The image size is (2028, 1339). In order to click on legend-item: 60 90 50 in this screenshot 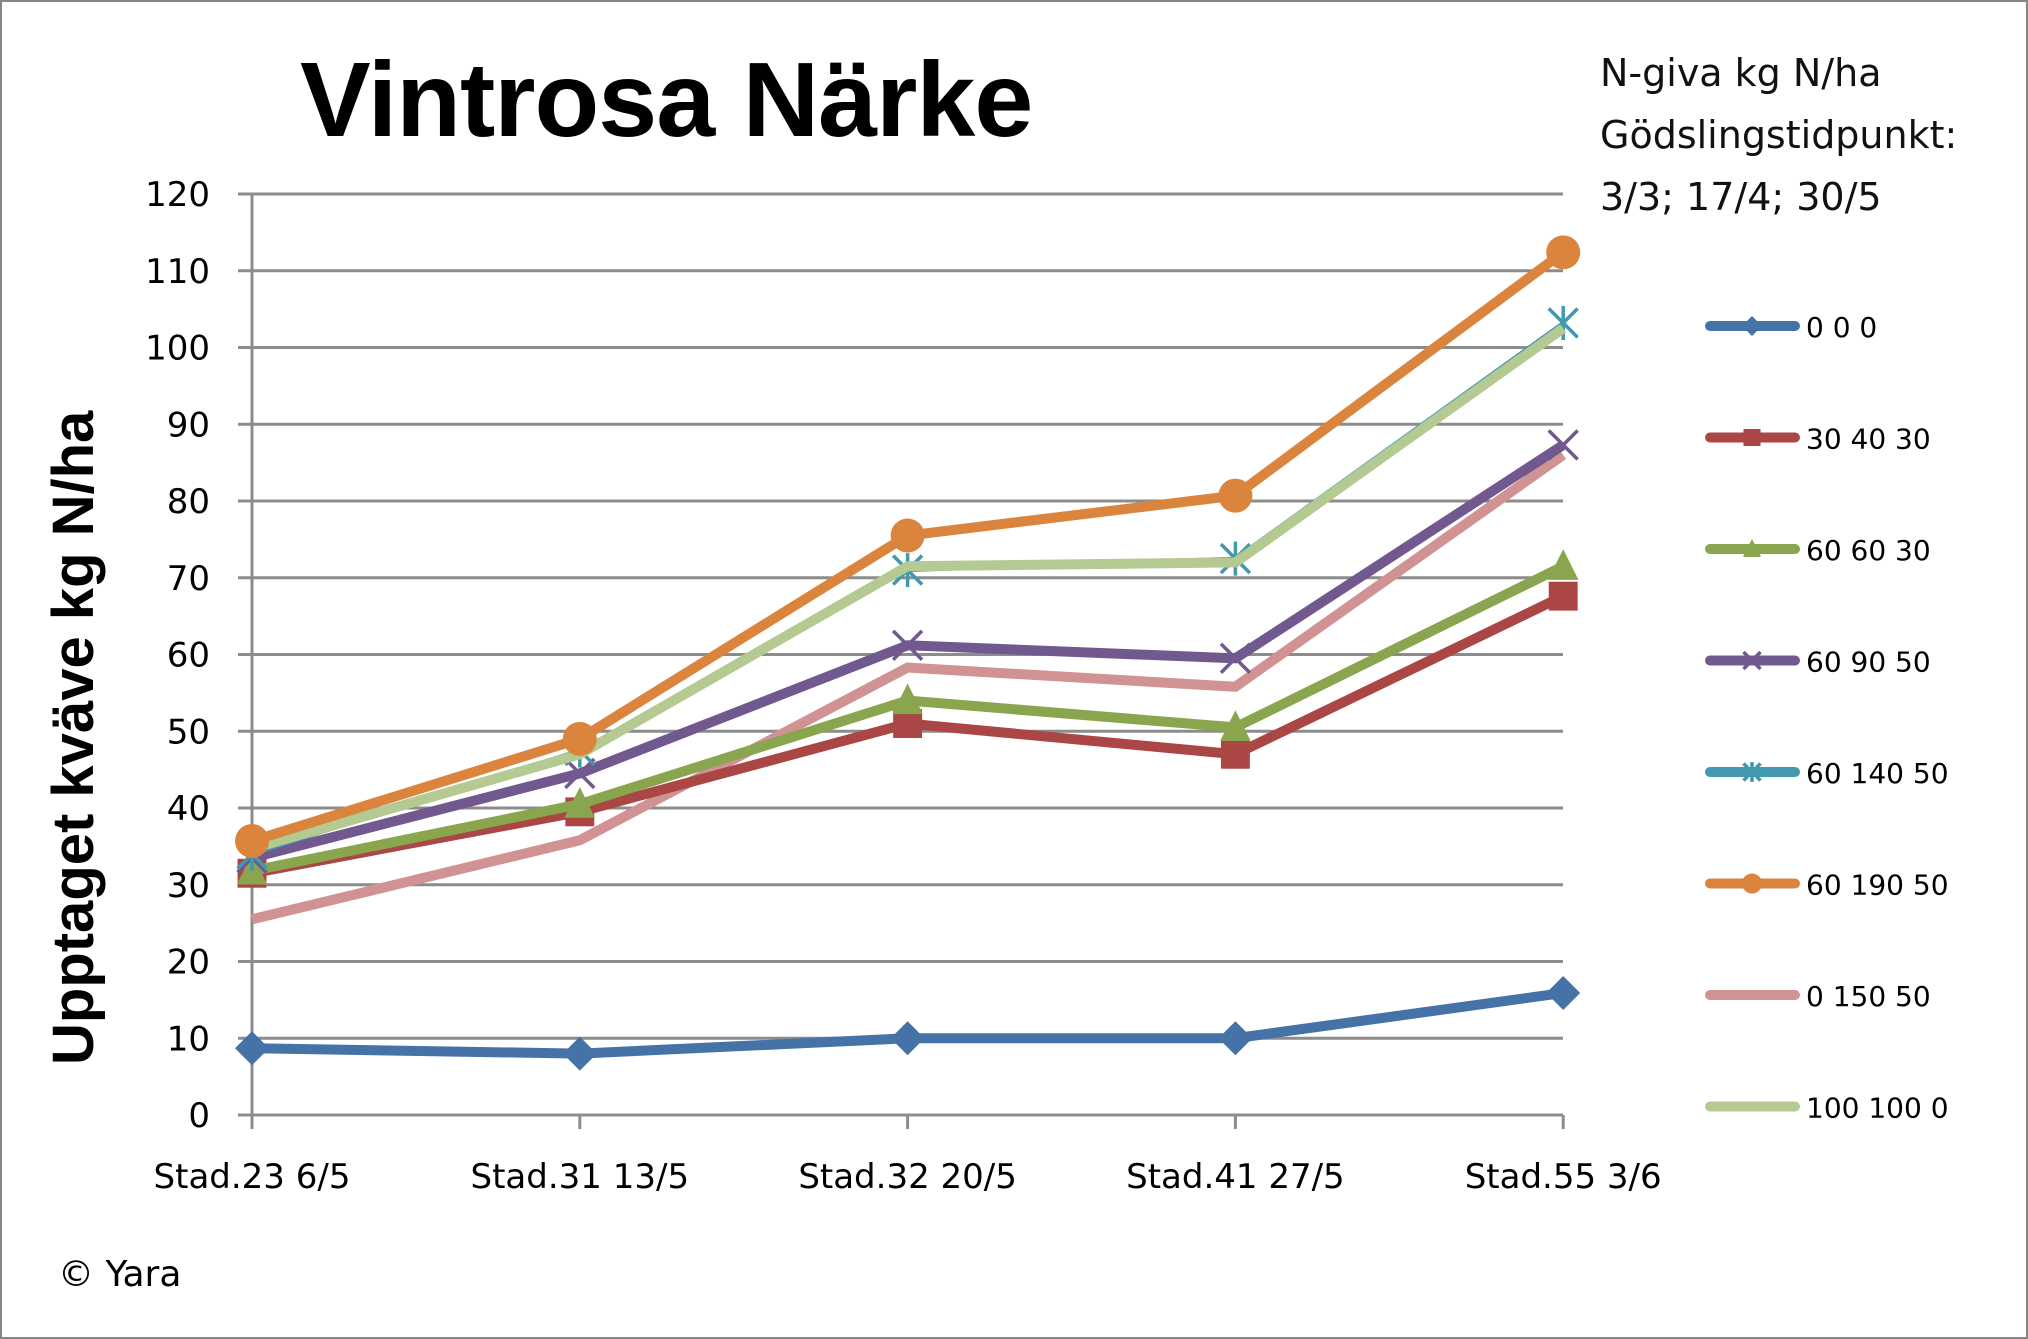, I will do `click(1818, 662)`.